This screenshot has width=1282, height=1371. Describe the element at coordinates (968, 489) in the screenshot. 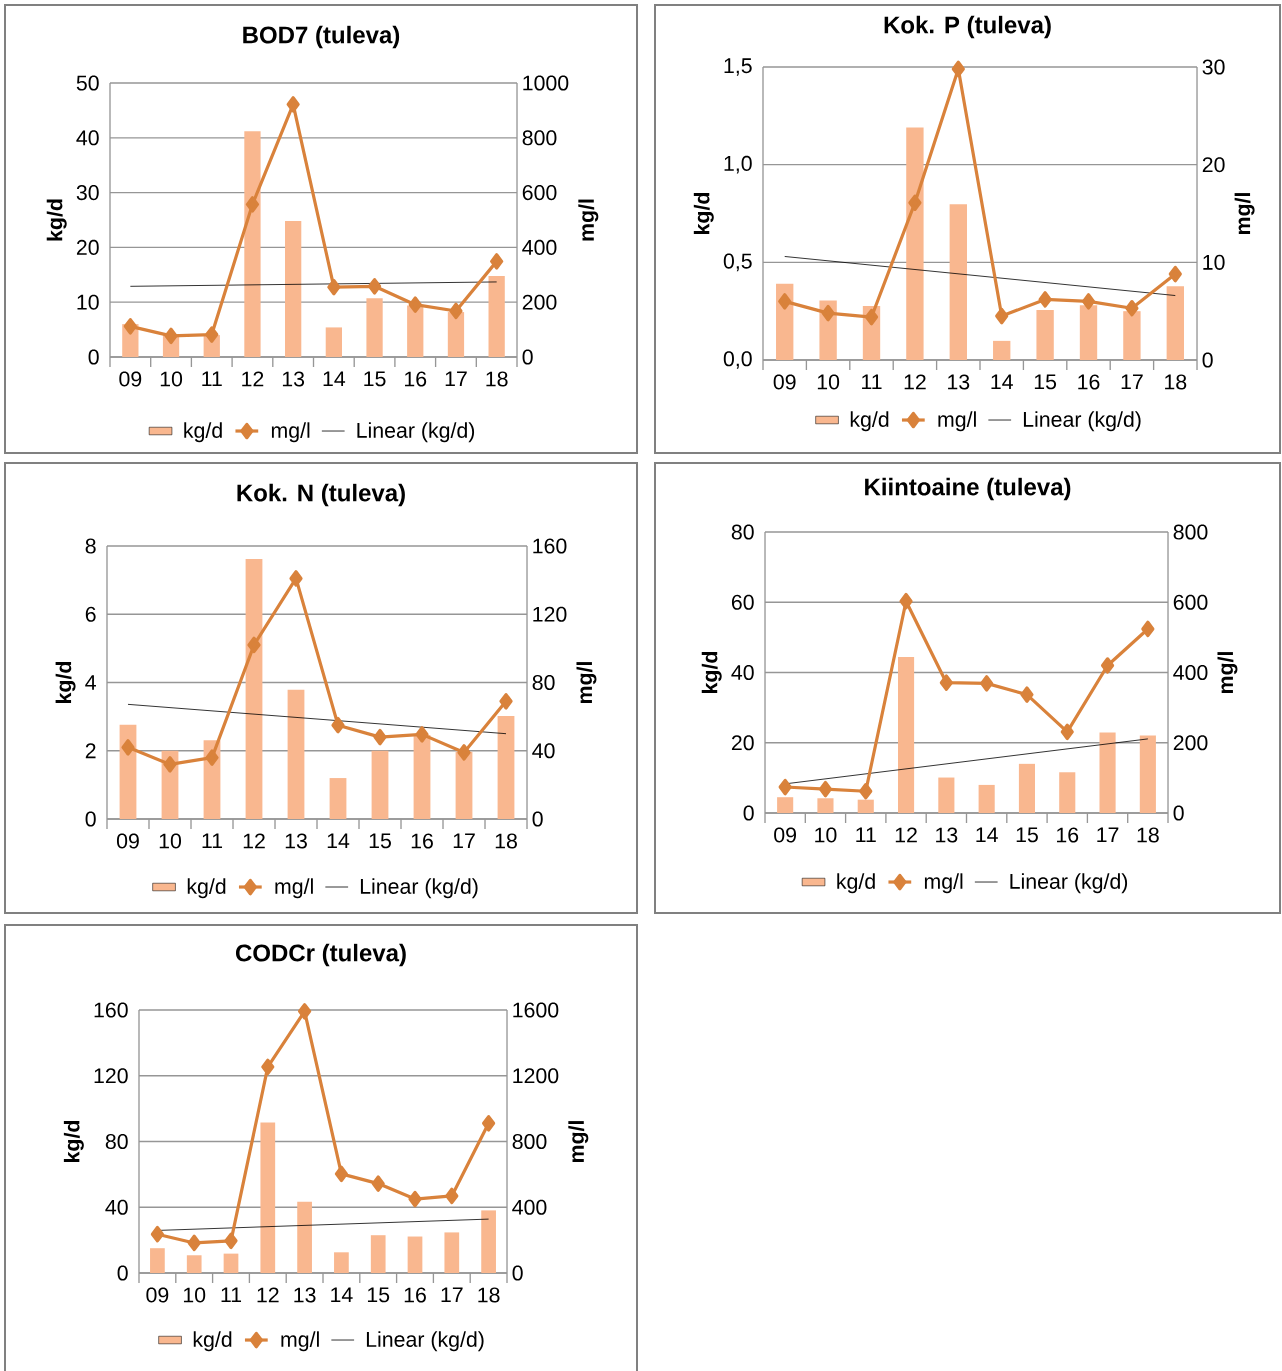

I see `chart-title: Kiintoaine (tuleva)` at that location.